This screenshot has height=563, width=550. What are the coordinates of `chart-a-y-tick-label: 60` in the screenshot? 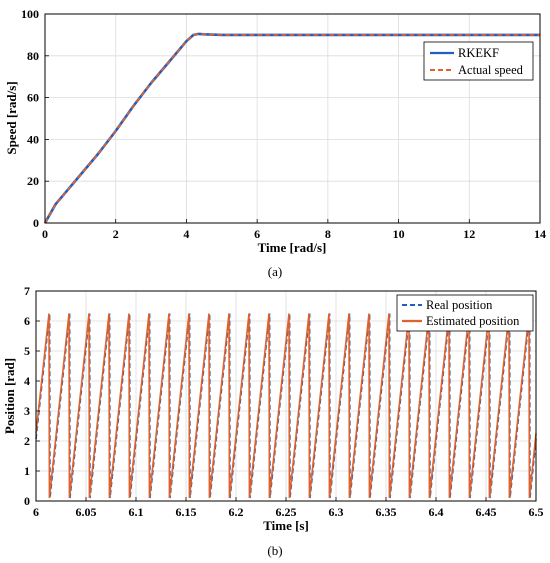 It's located at (33, 98).